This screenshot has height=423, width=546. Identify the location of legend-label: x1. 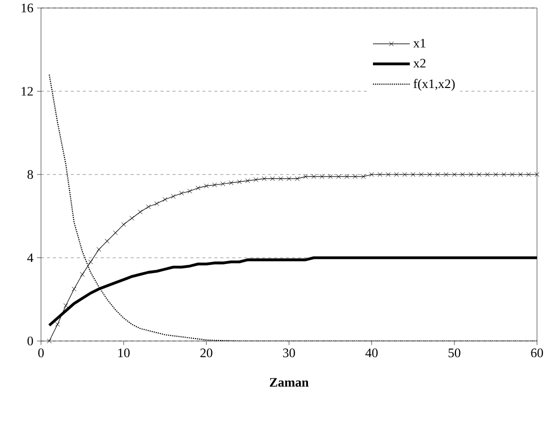
(419, 43).